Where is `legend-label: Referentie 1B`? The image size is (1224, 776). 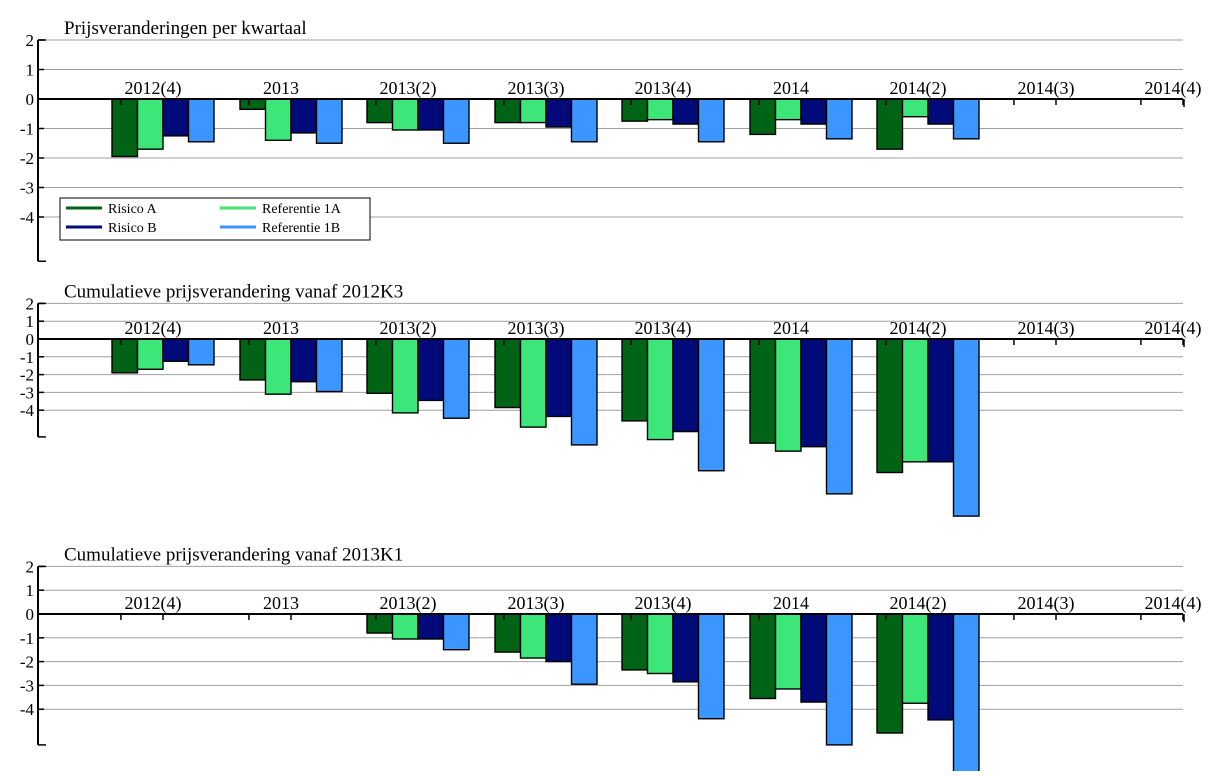
legend-label: Referentie 1B is located at coordinates (301, 228).